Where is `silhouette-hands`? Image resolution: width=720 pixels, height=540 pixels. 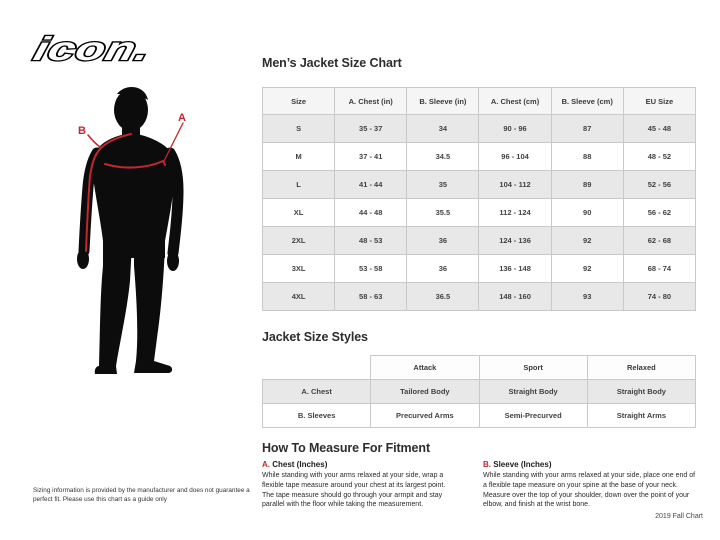 silhouette-hands is located at coordinates (128, 260).